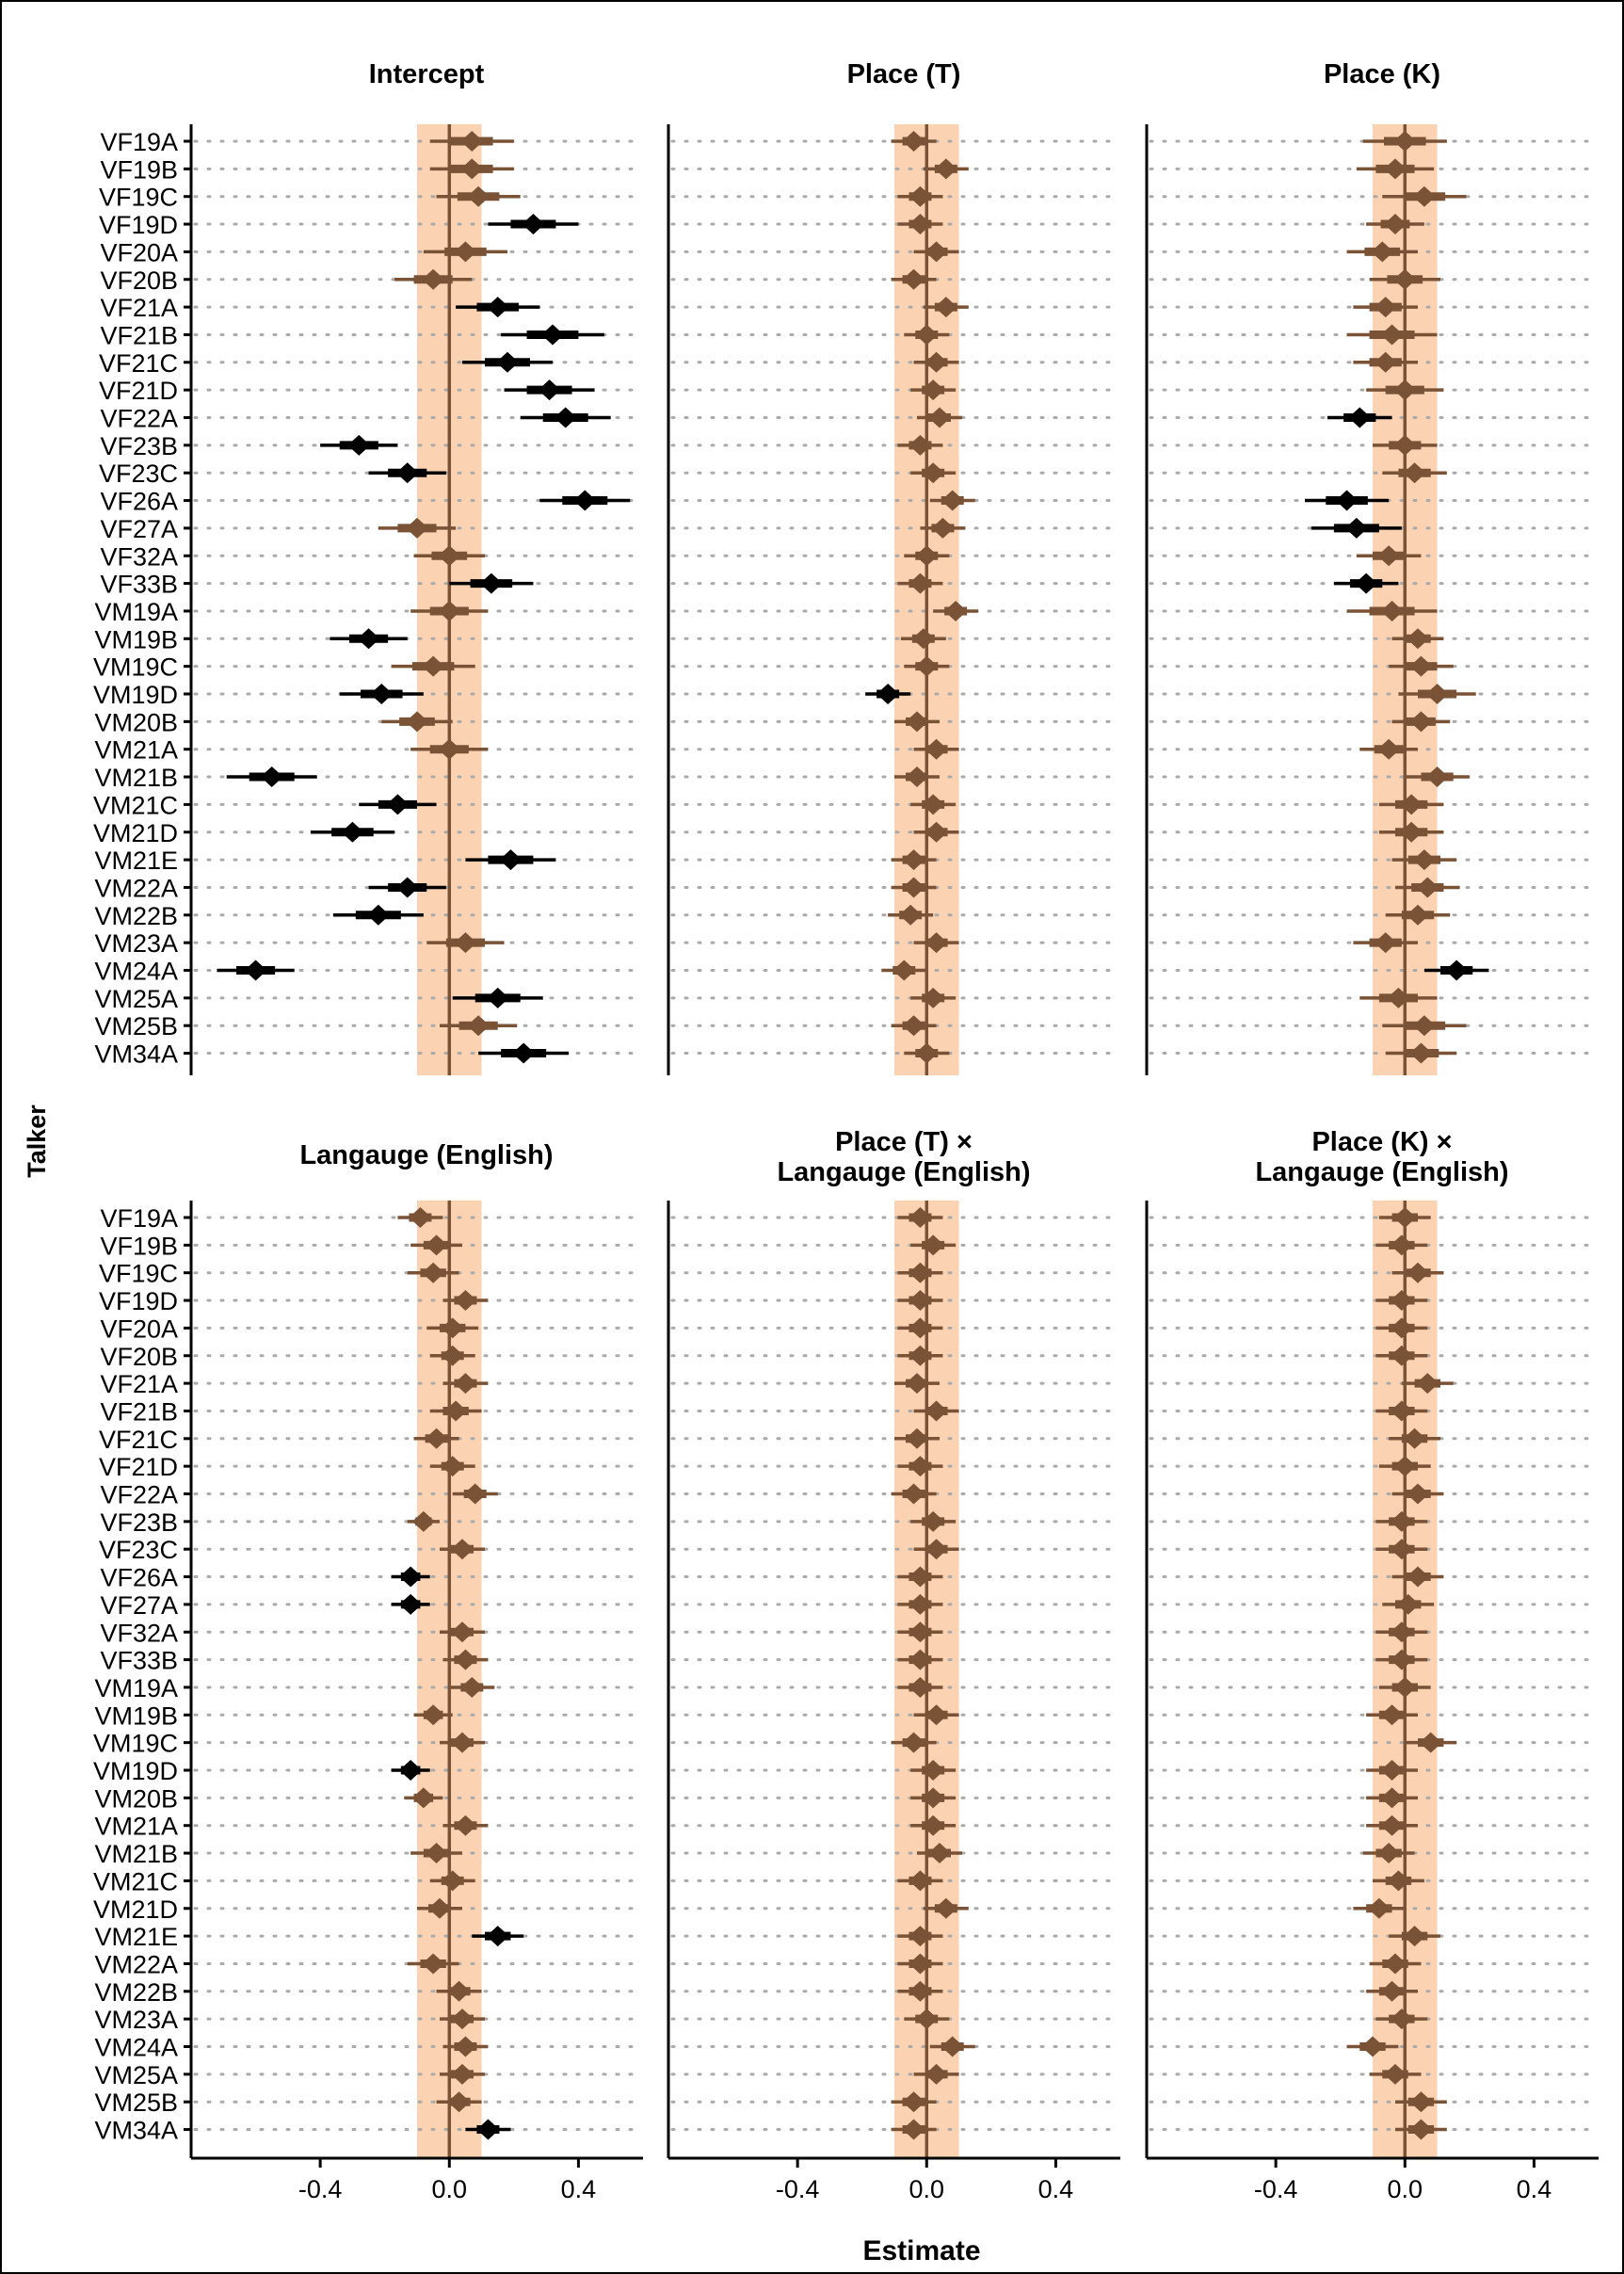 The image size is (1624, 2274). Describe the element at coordinates (921, 2250) in the screenshot. I see `x-axis-label: Estimate` at that location.